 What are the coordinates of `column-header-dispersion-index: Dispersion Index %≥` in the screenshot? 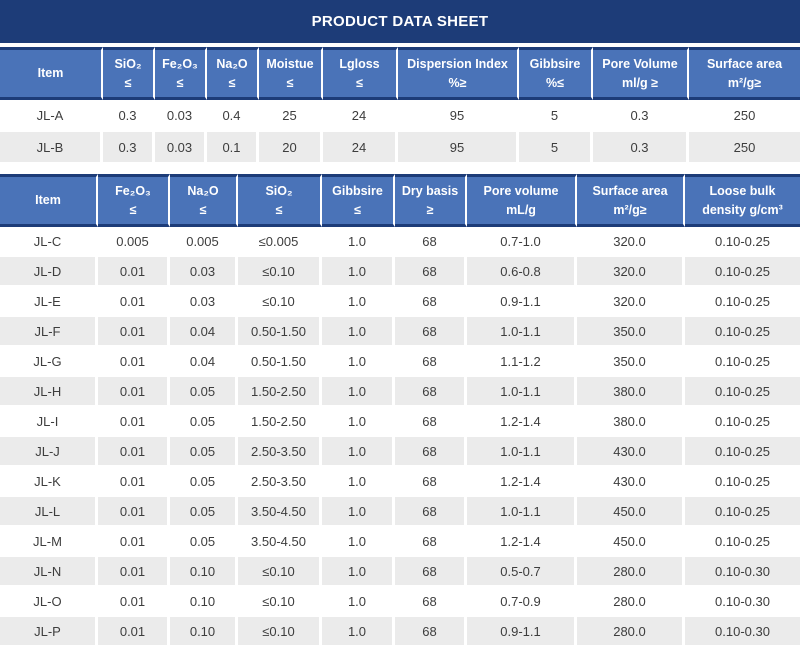 It's located at (458, 73).